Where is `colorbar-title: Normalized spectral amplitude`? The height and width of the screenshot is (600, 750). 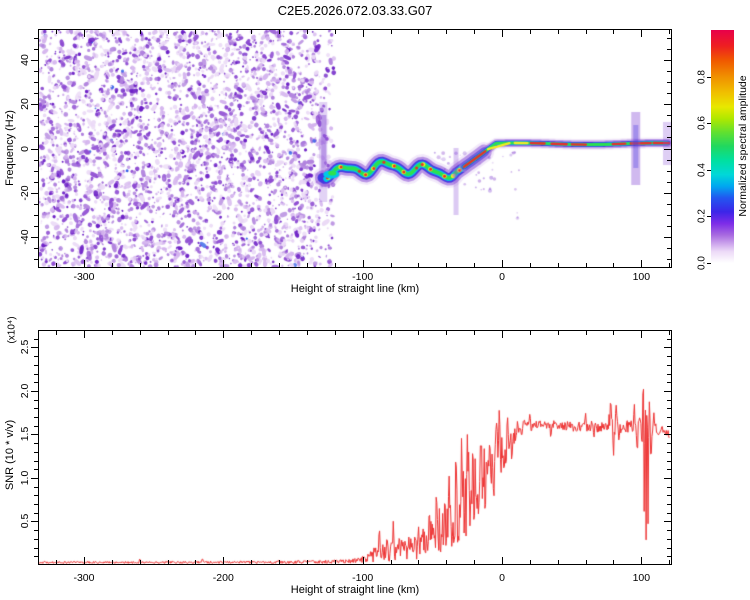 colorbar-title: Normalized spectral amplitude is located at coordinates (743, 146).